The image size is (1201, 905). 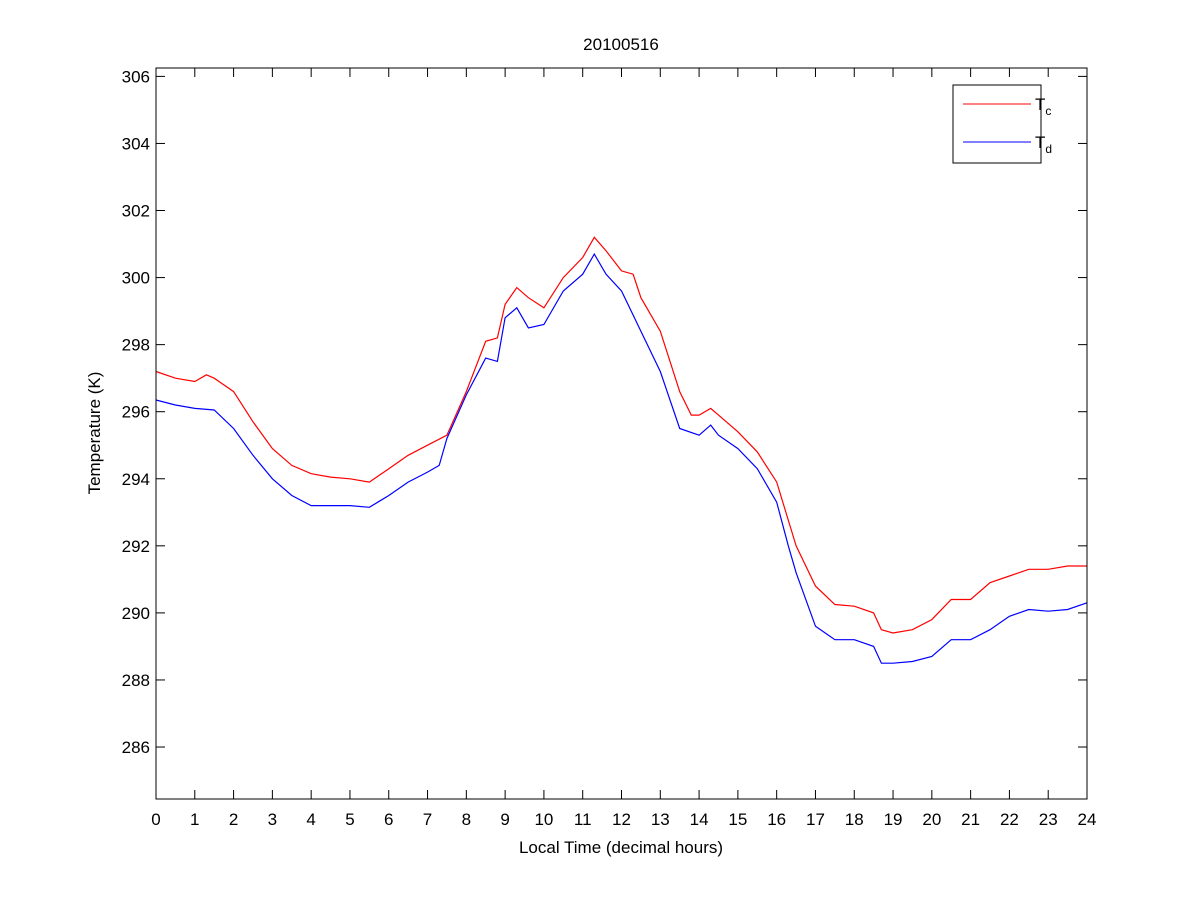 I want to click on y-tick-label: 292, so click(x=136, y=546).